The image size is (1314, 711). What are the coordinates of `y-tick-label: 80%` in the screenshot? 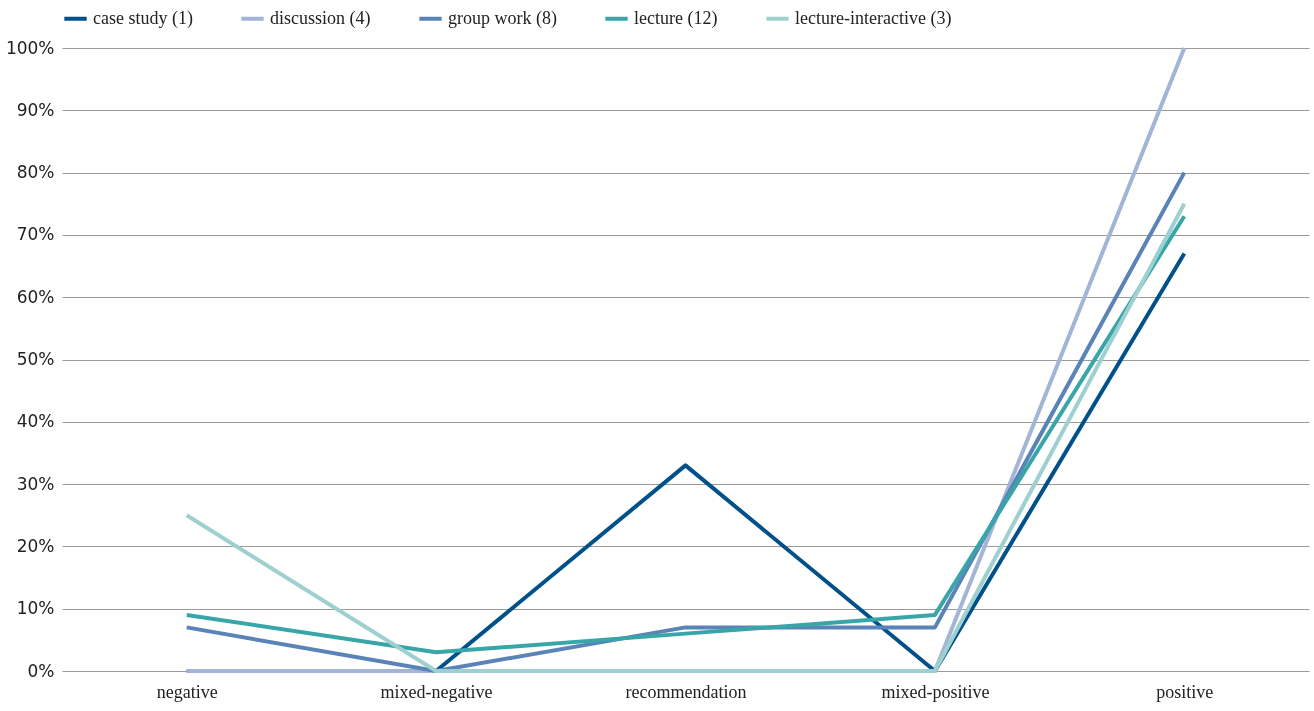 It's located at (35, 172).